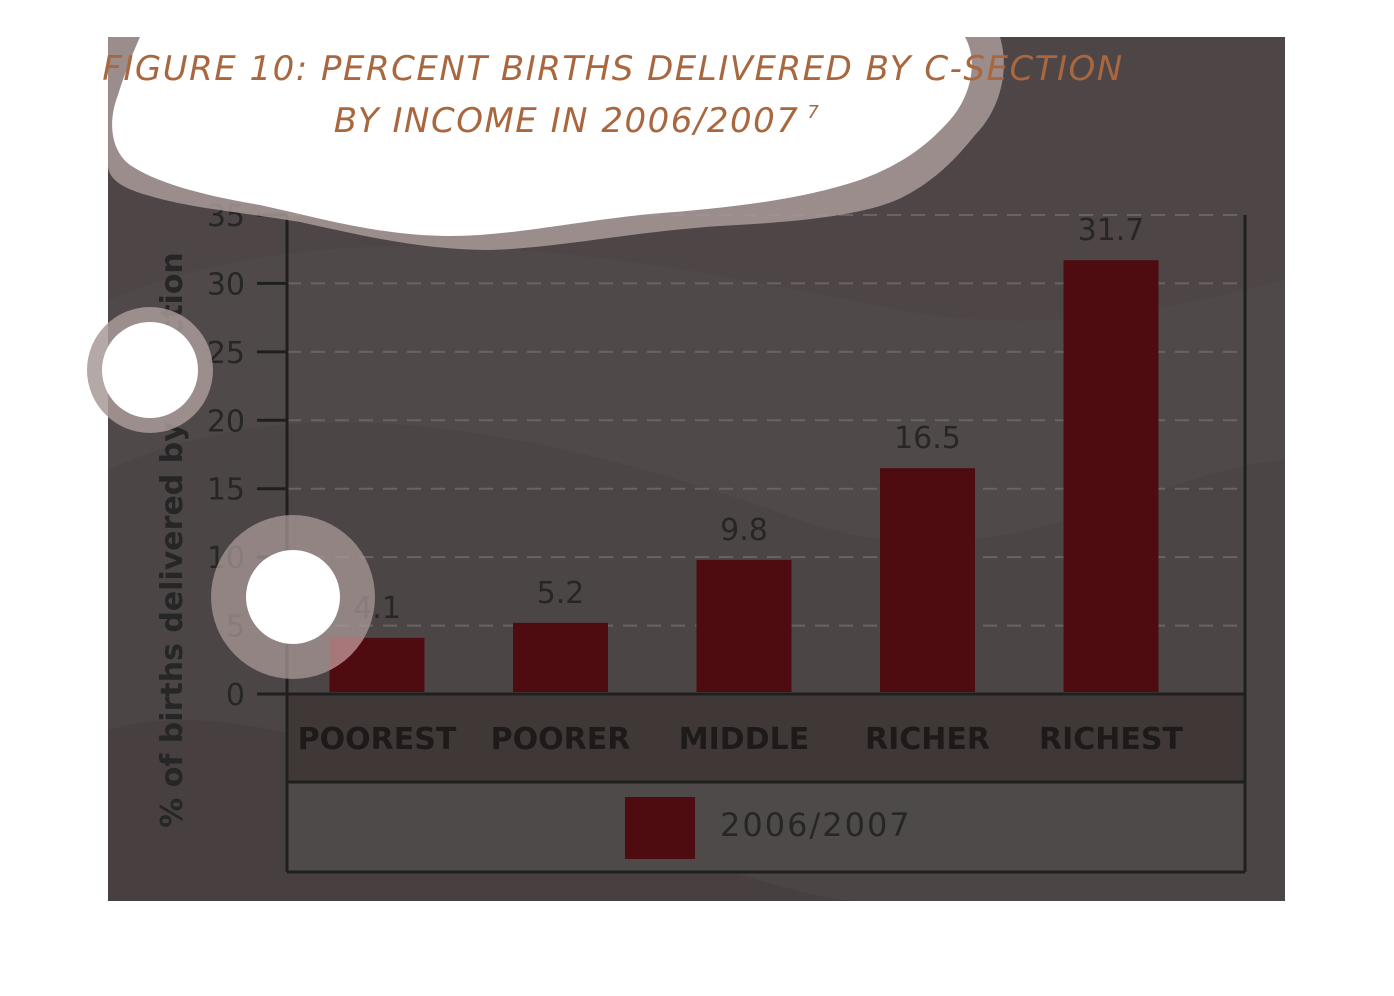 The image size is (1394, 996). What do you see at coordinates (150, 370) in the screenshot?
I see `decorative-bubble-left` at bounding box center [150, 370].